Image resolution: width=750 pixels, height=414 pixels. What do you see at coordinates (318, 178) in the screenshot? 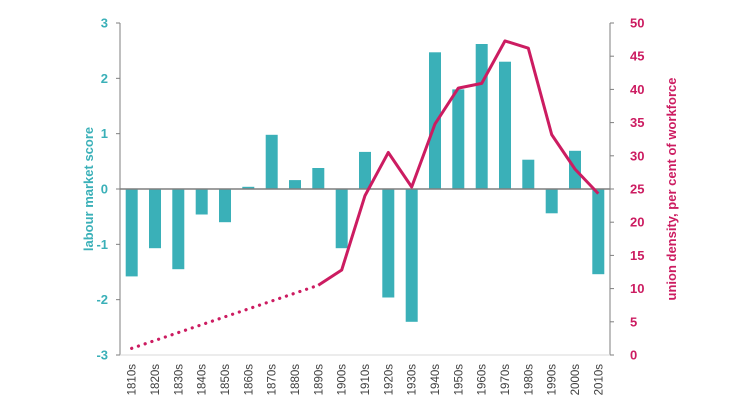
I see `bar-1890s` at bounding box center [318, 178].